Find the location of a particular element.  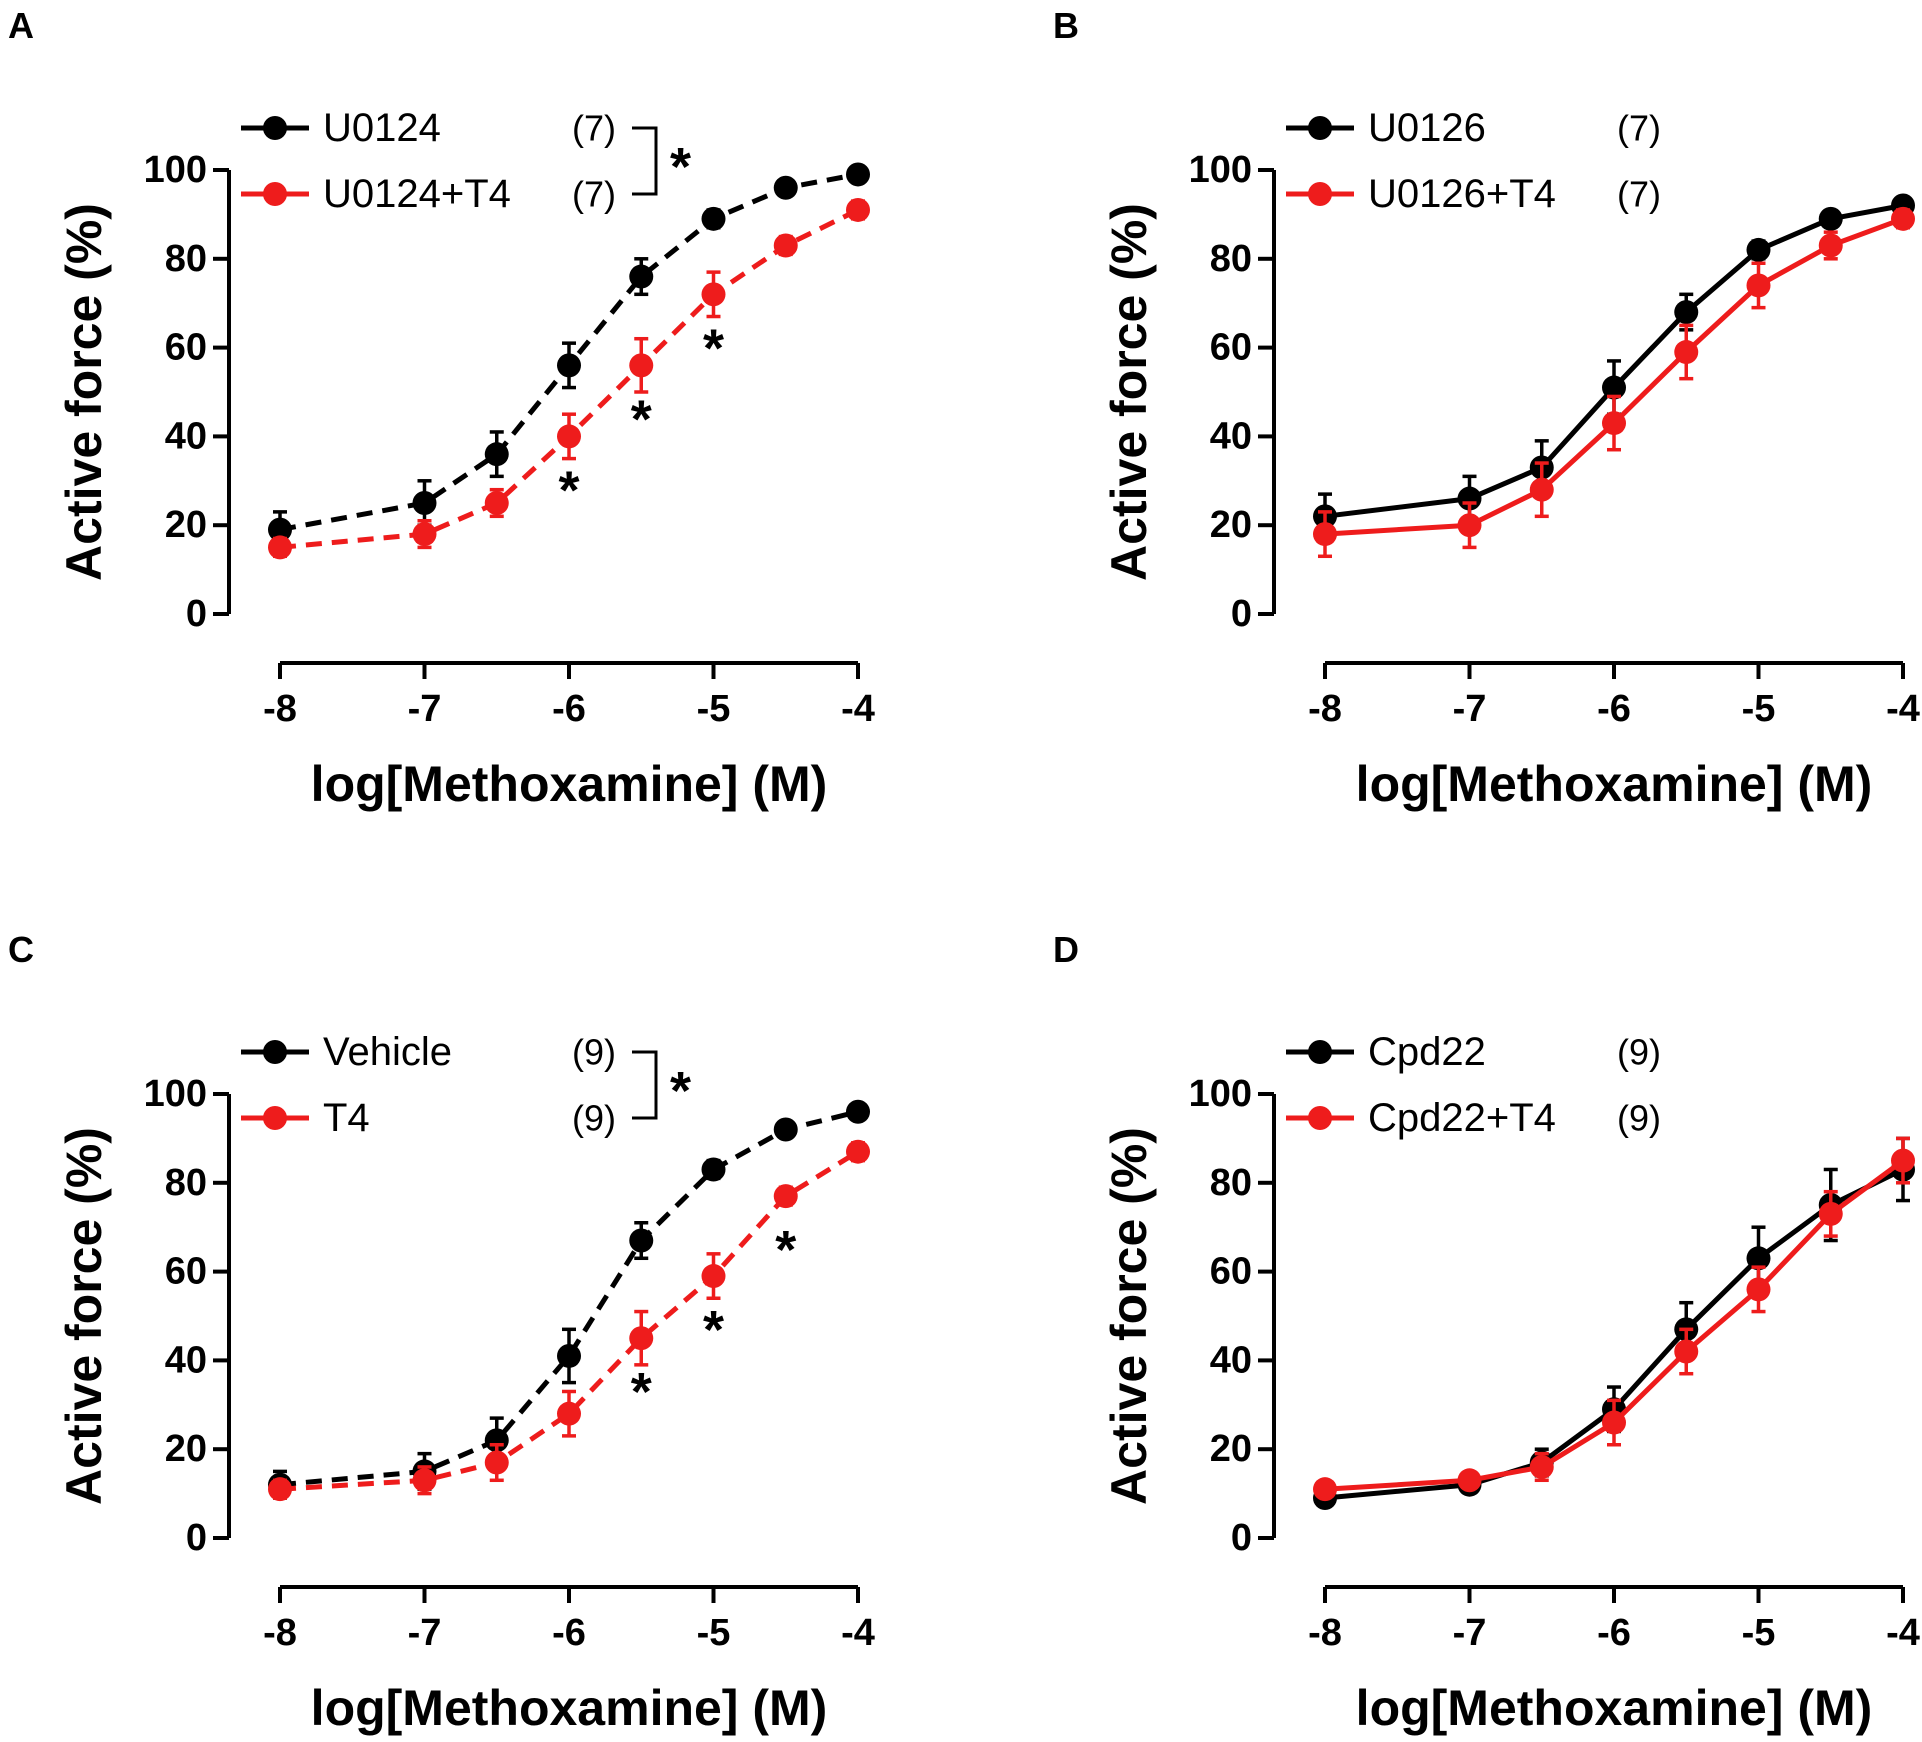

panel-c-series-1-line is located at coordinates (569, 1298).